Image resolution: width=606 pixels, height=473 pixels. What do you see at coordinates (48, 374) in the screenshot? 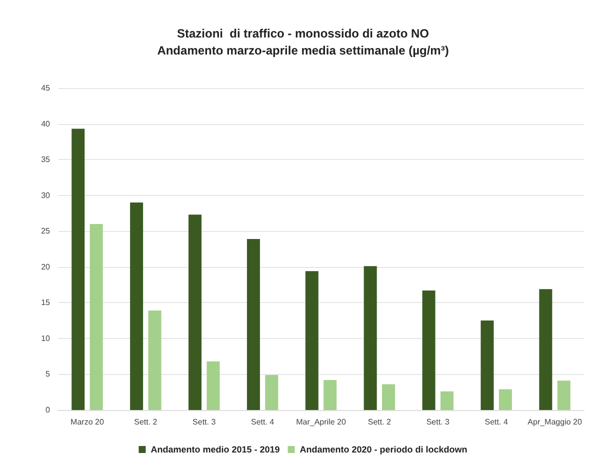
I see `y-tick-label: 5` at bounding box center [48, 374].